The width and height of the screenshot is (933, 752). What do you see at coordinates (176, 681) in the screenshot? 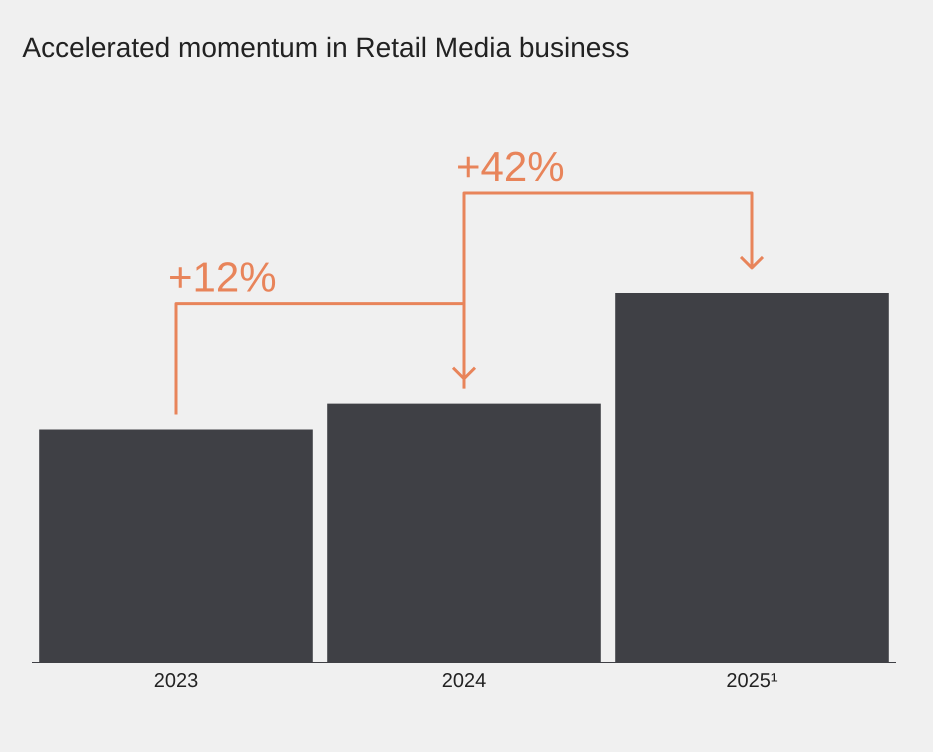
I see `x-tick-label: 2023` at bounding box center [176, 681].